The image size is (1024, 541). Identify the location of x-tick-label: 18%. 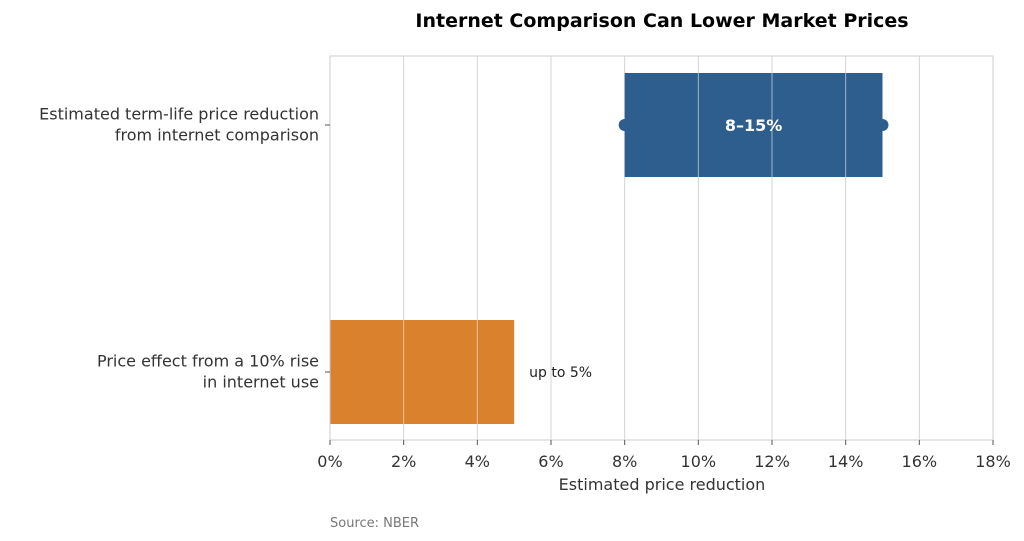
(993, 461).